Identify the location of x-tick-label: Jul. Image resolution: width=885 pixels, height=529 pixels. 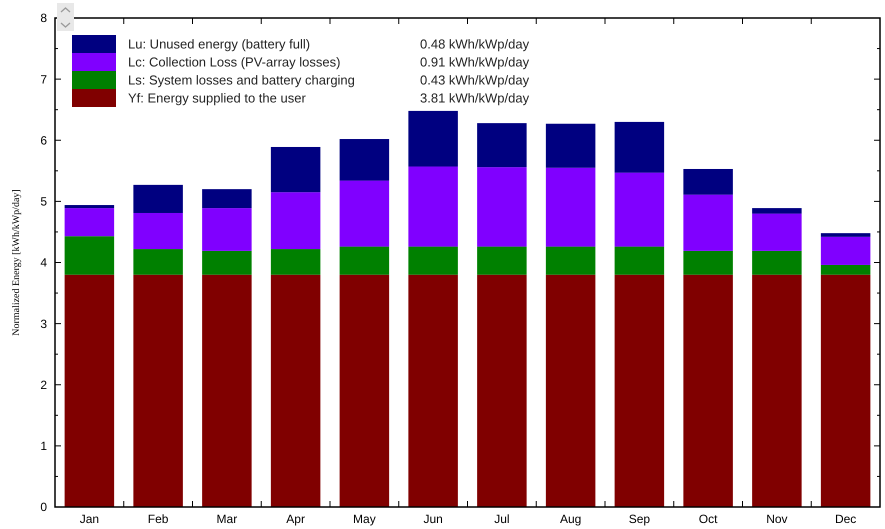
(502, 519).